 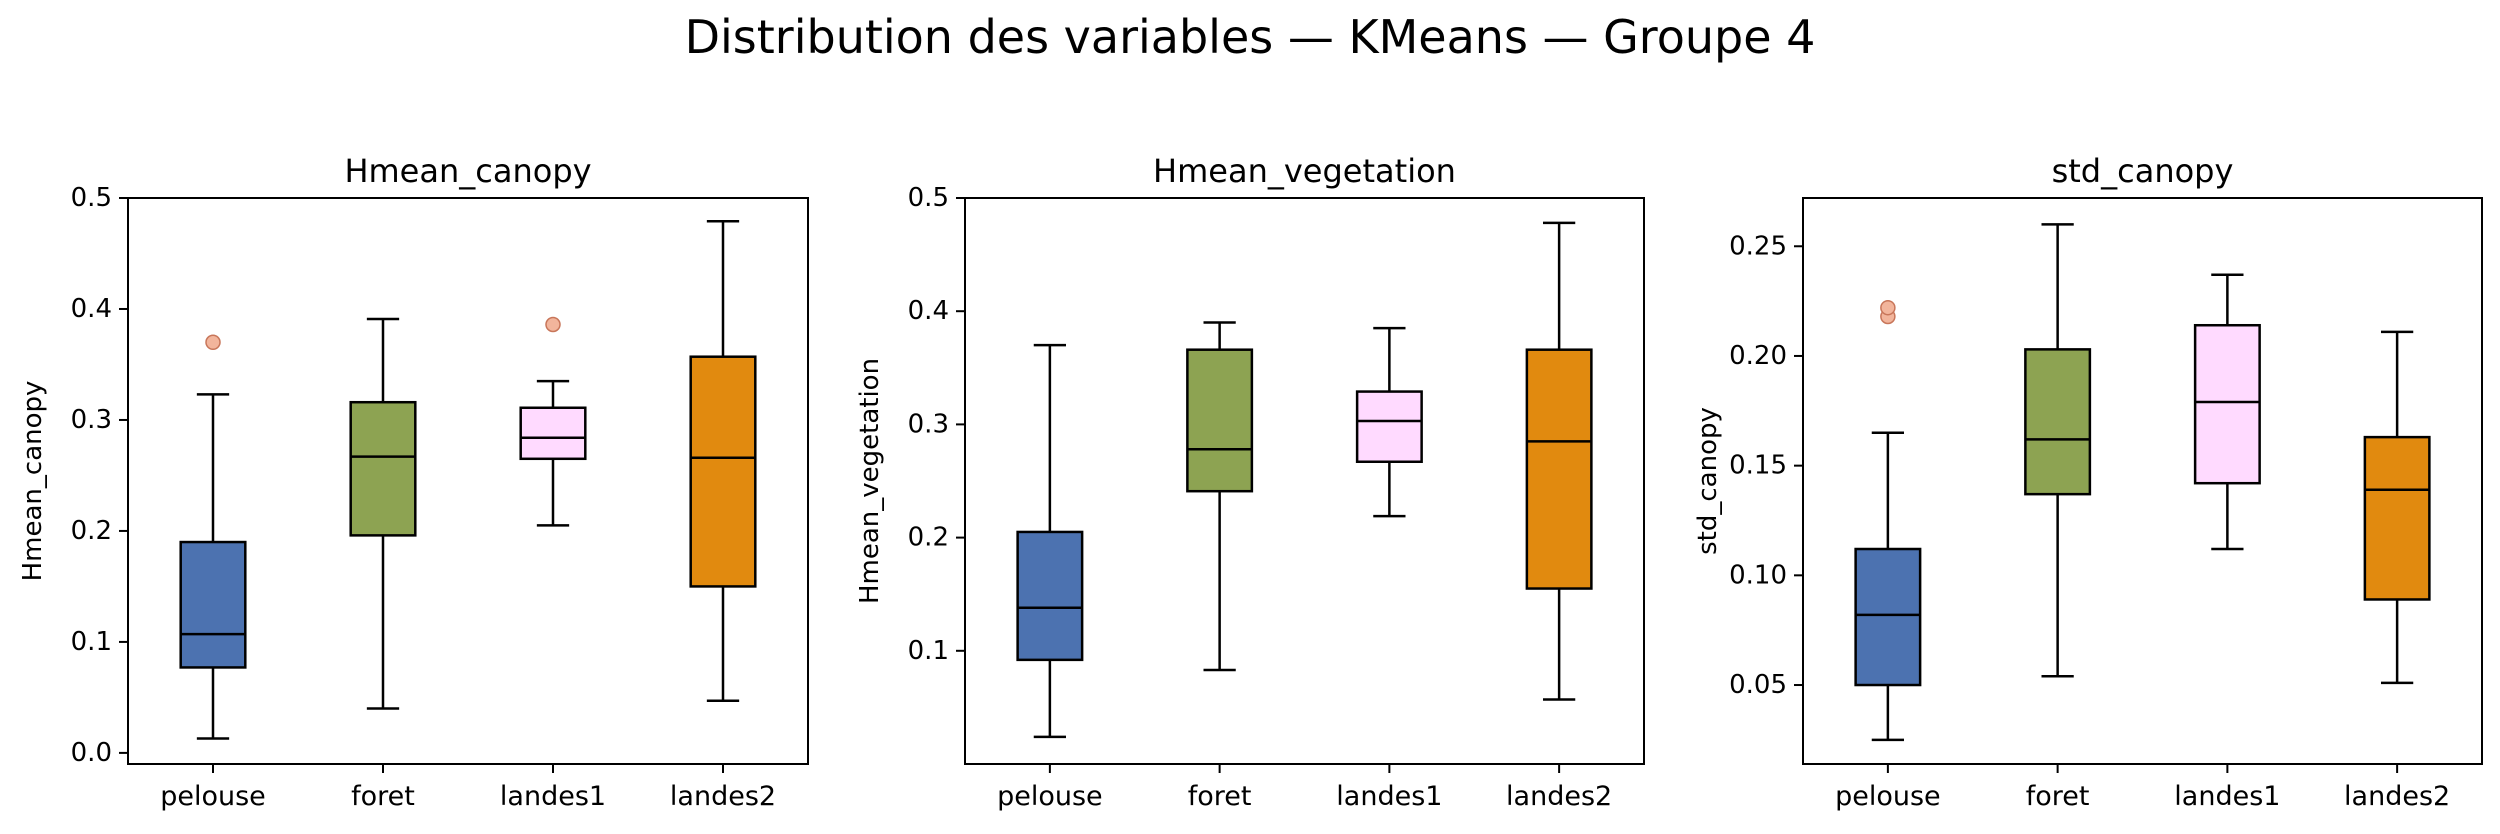 What do you see at coordinates (1758, 685) in the screenshot?
I see `y-tick-label: 0.05` at bounding box center [1758, 685].